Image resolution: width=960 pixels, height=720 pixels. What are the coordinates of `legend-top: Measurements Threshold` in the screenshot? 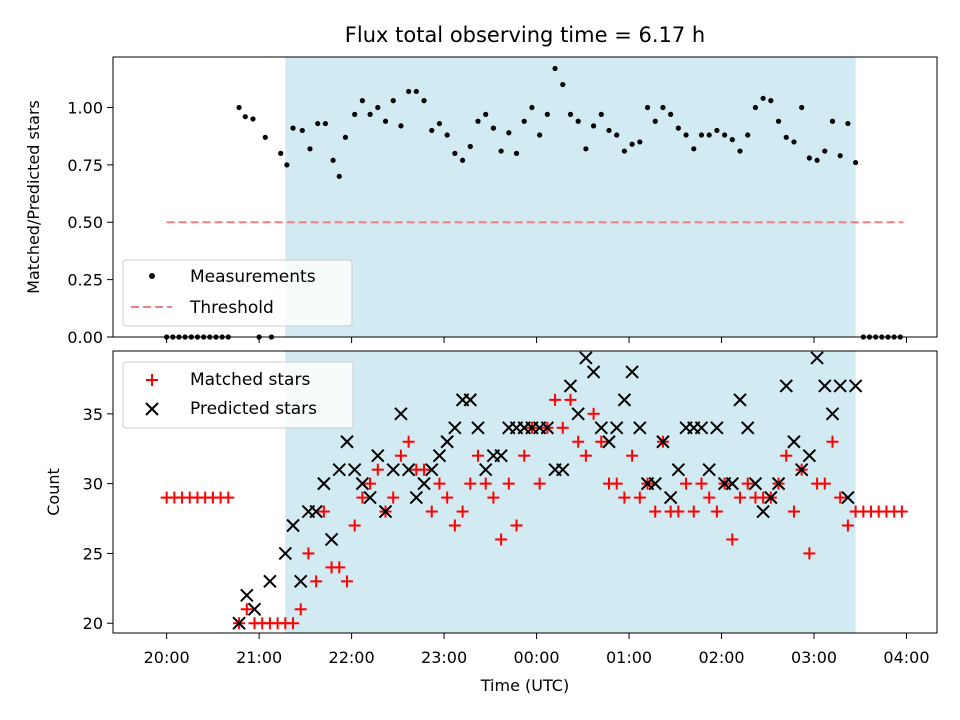 It's located at (237, 293).